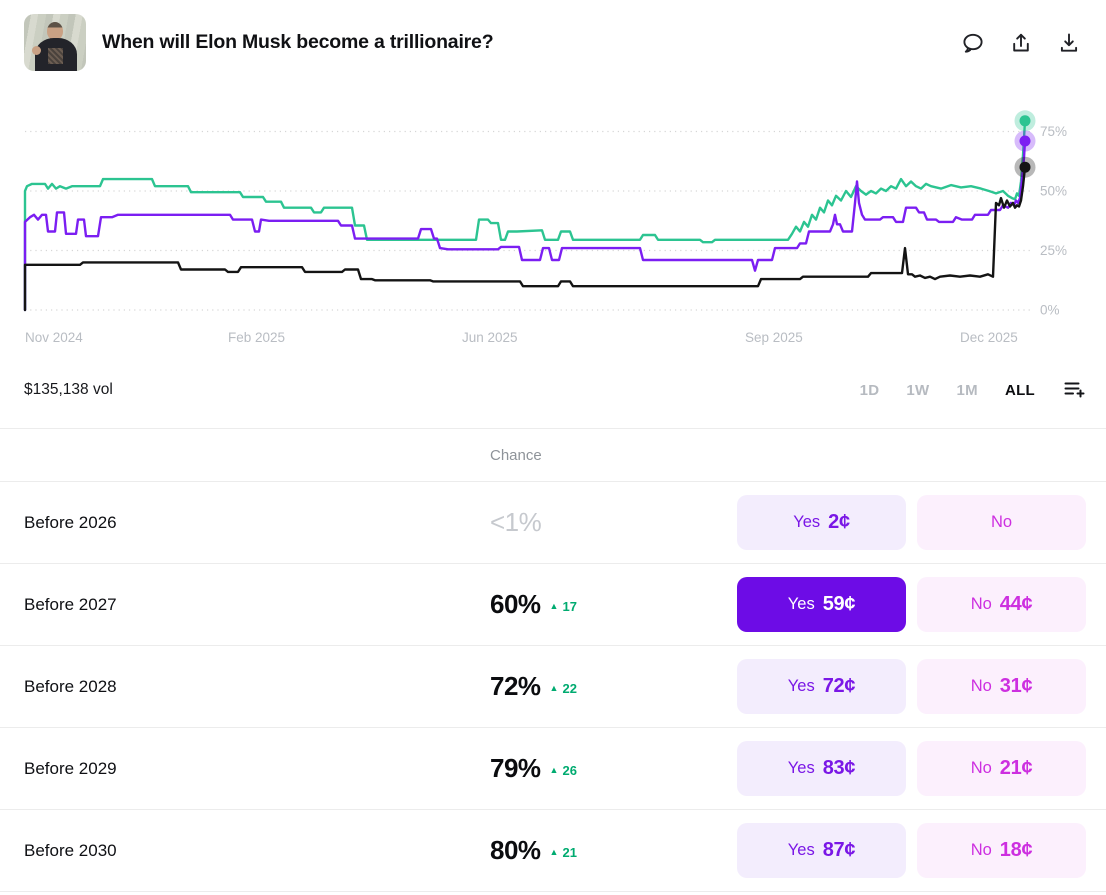 The width and height of the screenshot is (1106, 895). Describe the element at coordinates (256, 337) in the screenshot. I see `x-axis-tick: Feb 2025` at that location.